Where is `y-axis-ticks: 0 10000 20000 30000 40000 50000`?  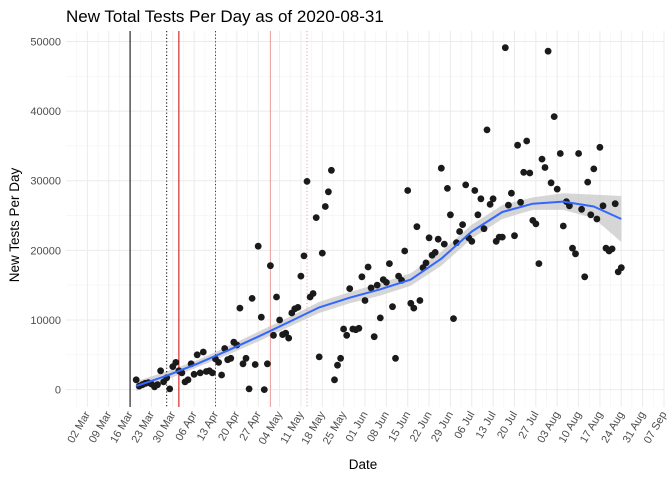
y-axis-ticks: 0 10000 20000 30000 40000 50000 is located at coordinates (45, 216).